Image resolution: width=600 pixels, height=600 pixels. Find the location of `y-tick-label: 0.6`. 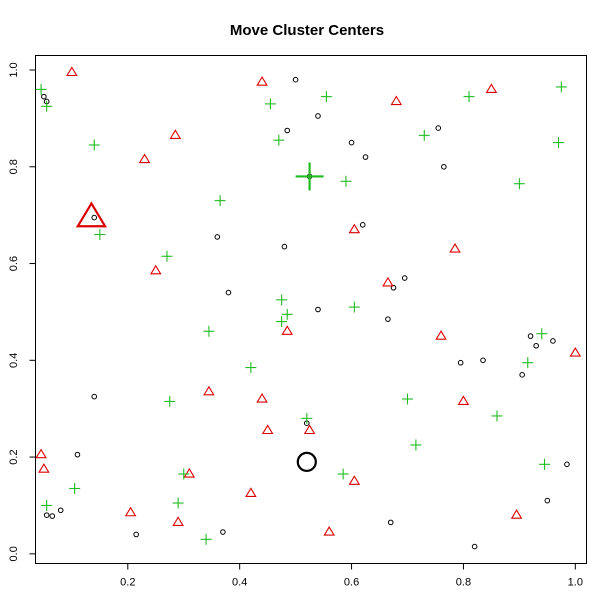

y-tick-label: 0.6 is located at coordinates (14, 263).